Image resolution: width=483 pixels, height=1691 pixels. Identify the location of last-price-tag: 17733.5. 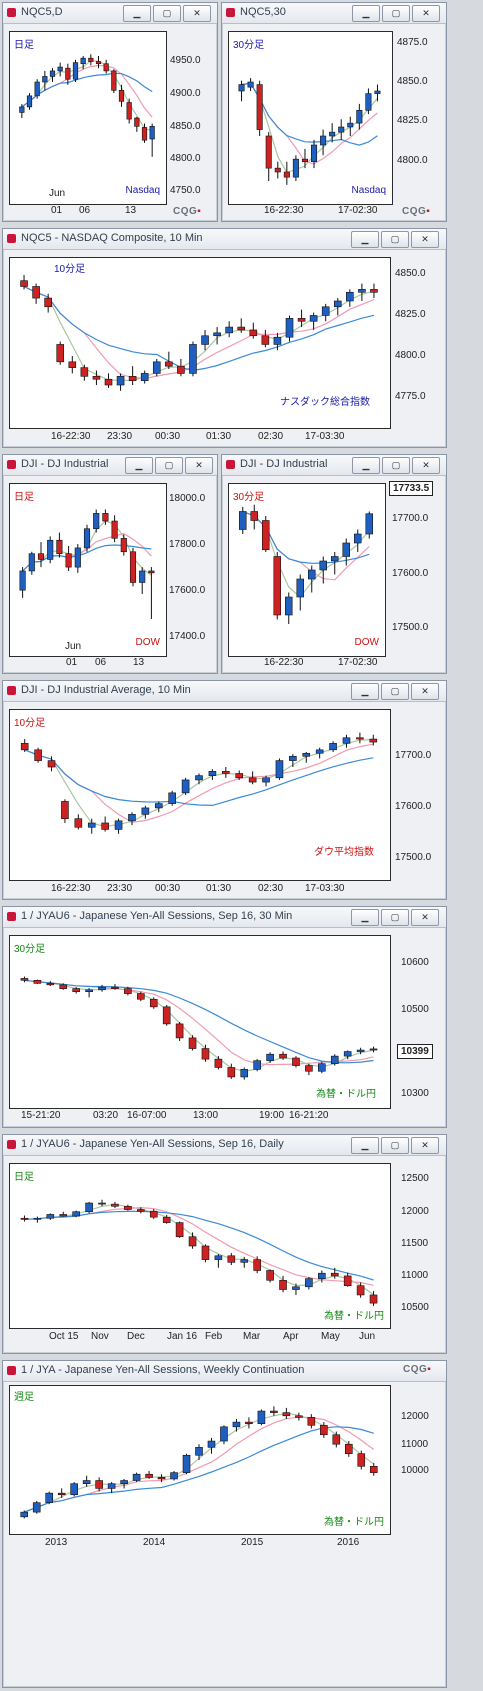
(411, 488).